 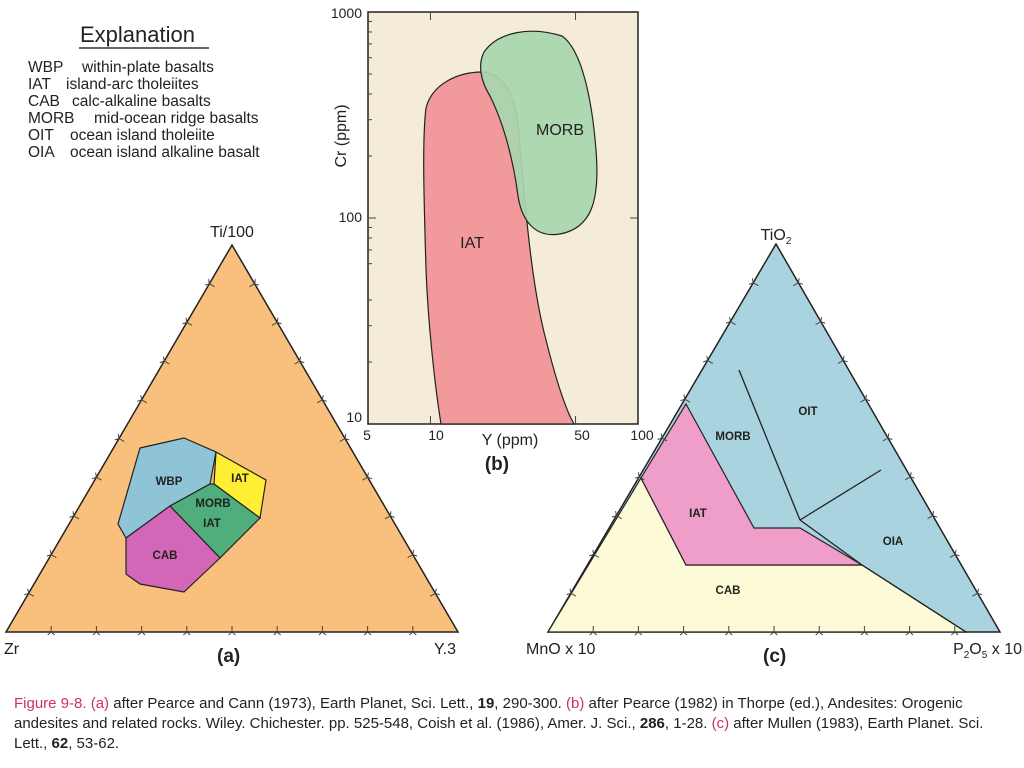 What do you see at coordinates (539, 133) in the screenshot?
I see `field-morb` at bounding box center [539, 133].